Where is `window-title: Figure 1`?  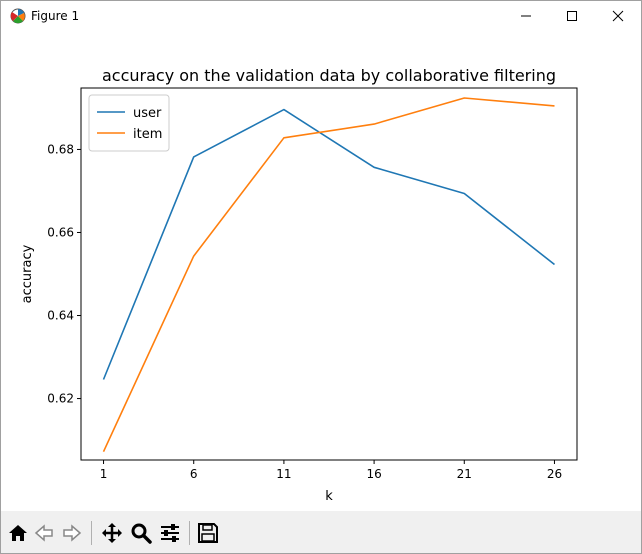 window-title: Figure 1 is located at coordinates (55, 16).